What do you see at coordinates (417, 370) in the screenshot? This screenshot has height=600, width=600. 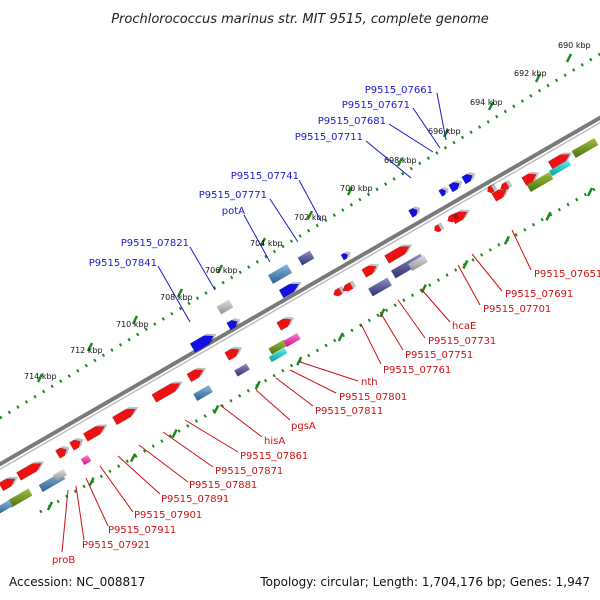 I see `gene-label: P9515_07761` at bounding box center [417, 370].